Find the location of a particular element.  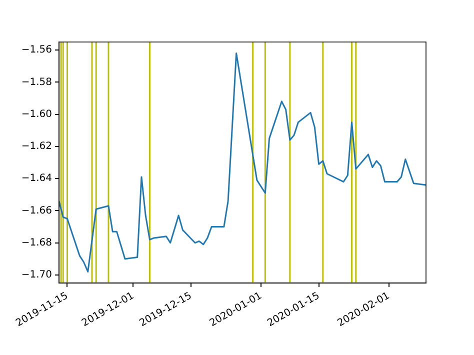

y-tick-label: −1.60 is located at coordinates (36, 114).